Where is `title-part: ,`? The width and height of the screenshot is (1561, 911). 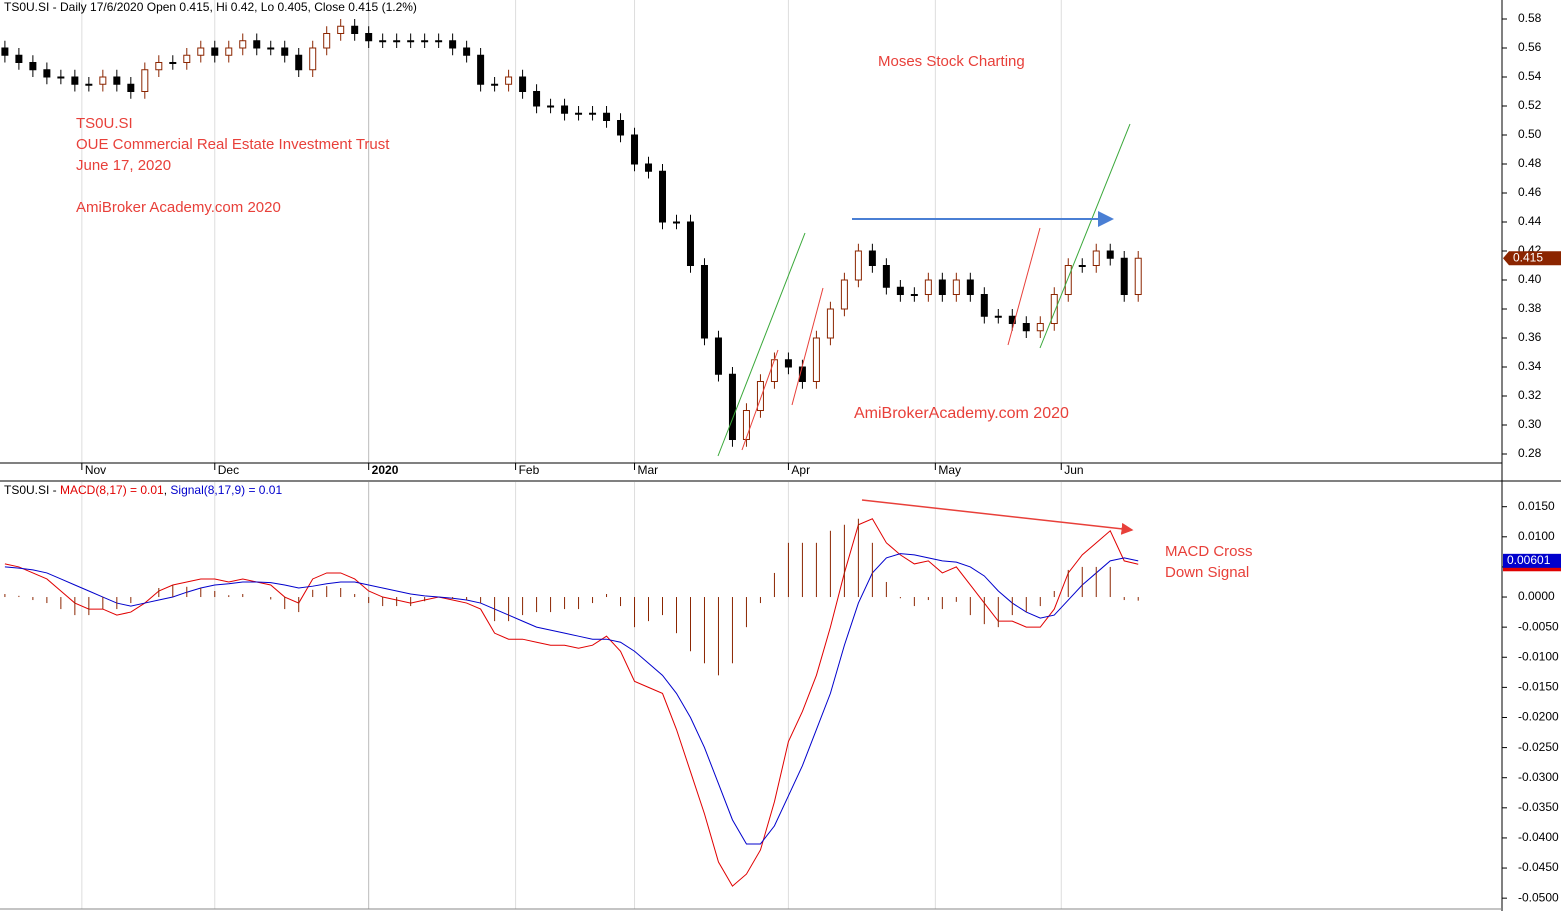 title-part: , is located at coordinates (167, 490).